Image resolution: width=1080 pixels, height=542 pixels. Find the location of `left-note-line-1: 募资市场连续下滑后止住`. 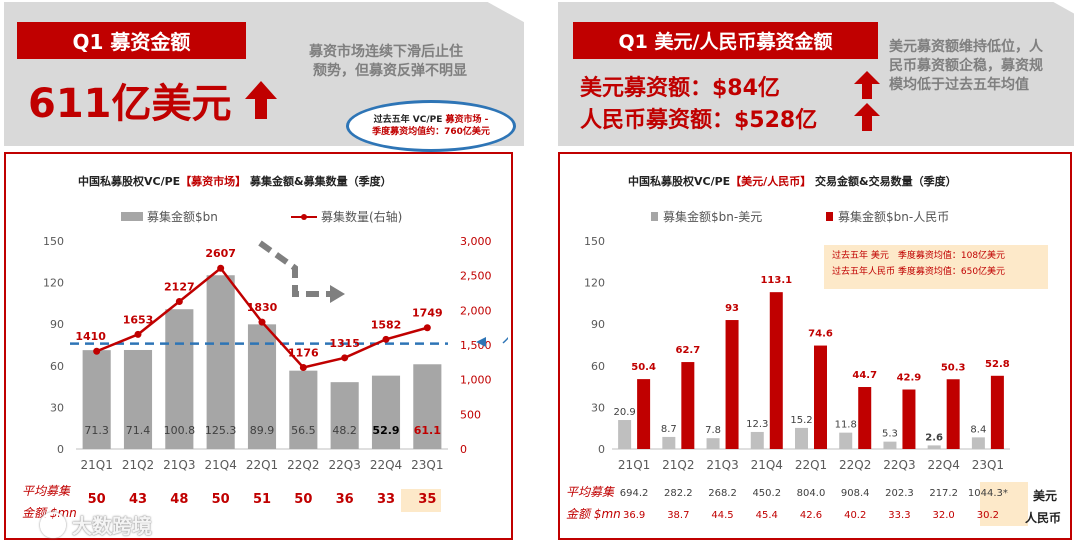

left-note-line-1: 募资市场连续下滑后止住 is located at coordinates (386, 52).